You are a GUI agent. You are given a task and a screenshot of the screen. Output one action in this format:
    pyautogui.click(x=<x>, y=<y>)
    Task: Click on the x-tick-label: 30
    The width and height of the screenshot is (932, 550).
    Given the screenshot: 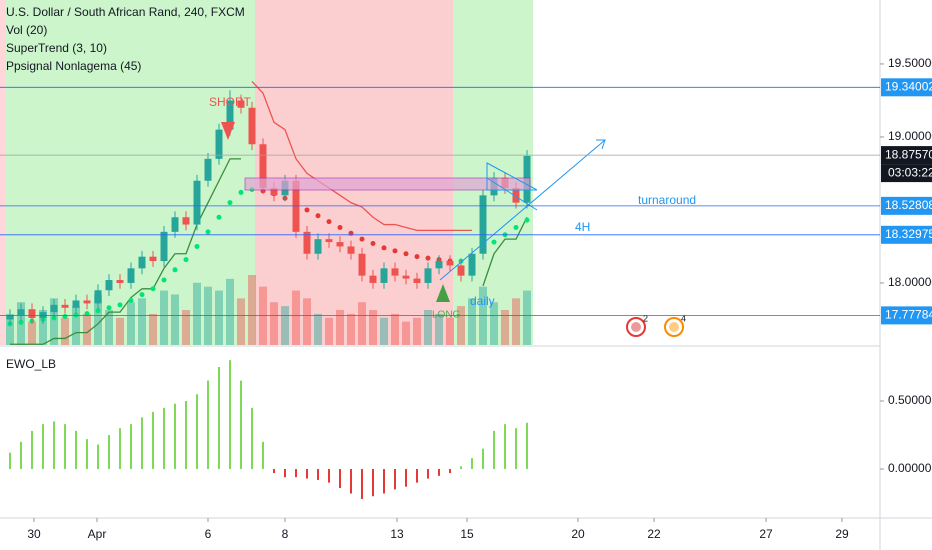 What is the action you would take?
    pyautogui.click(x=34, y=534)
    